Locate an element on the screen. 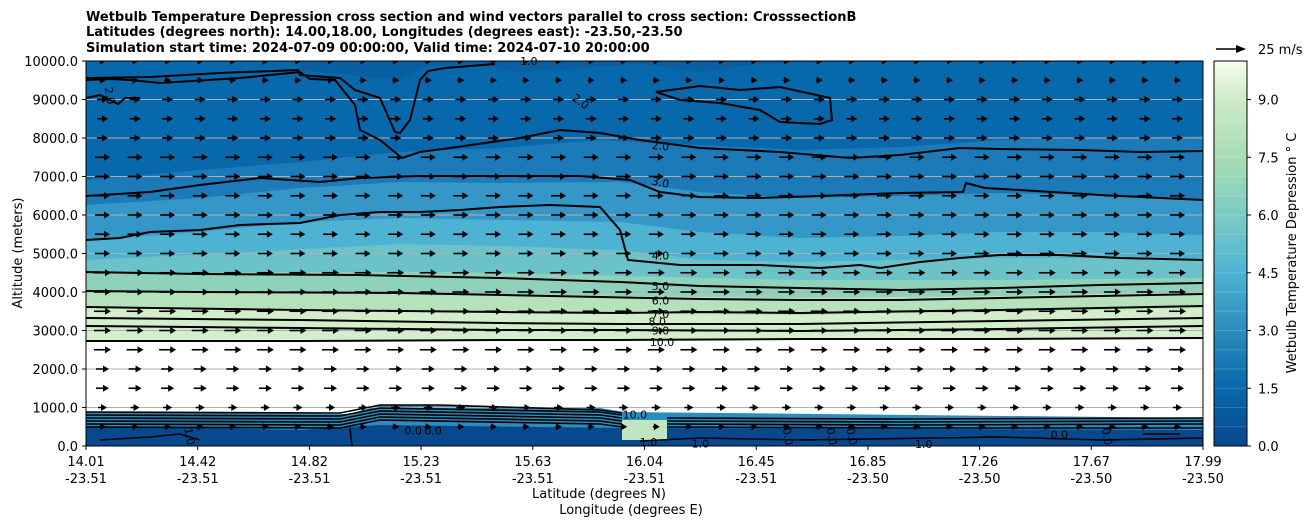 This screenshot has height=526, width=1312. colorbar-tick-label: 0.0 is located at coordinates (1268, 447).